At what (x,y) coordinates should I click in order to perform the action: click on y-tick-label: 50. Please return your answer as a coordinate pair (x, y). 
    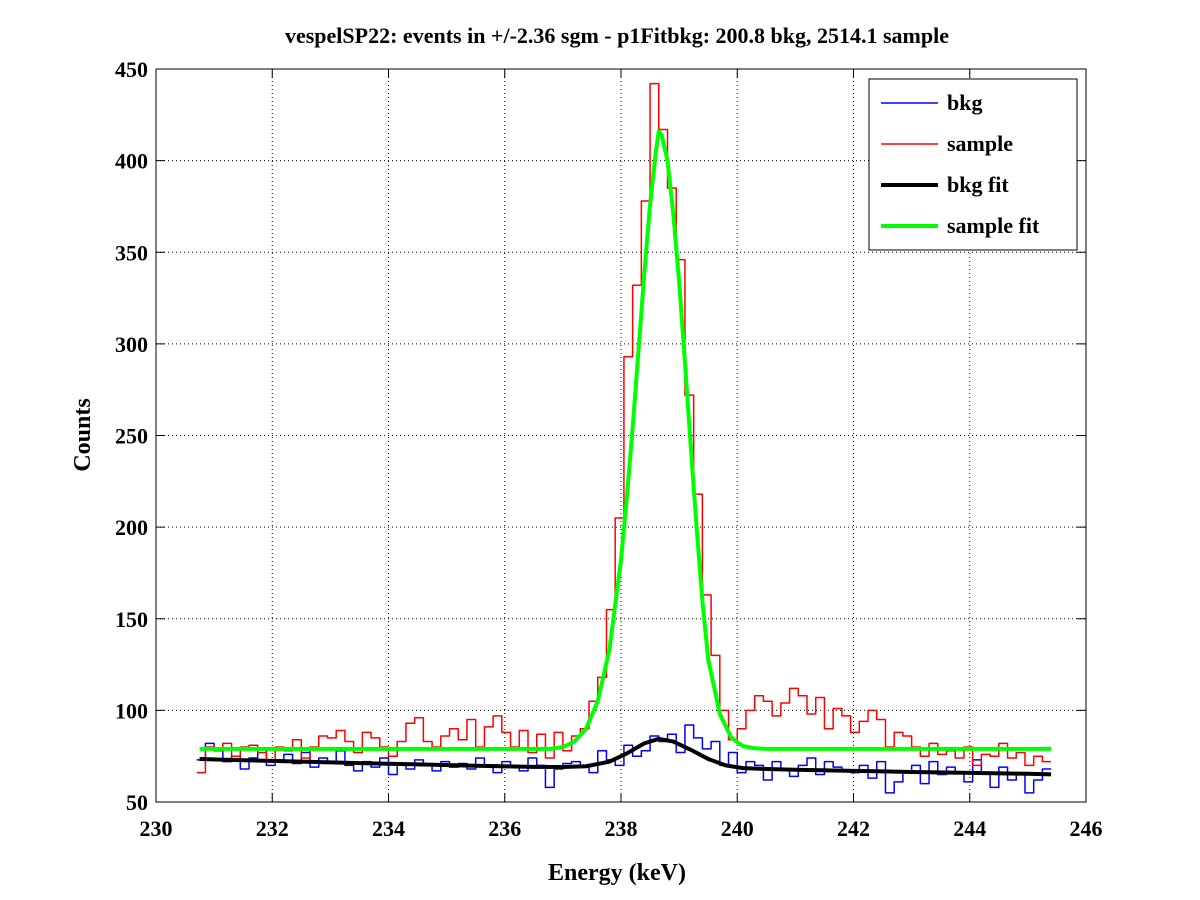
    Looking at the image, I should click on (137, 802).